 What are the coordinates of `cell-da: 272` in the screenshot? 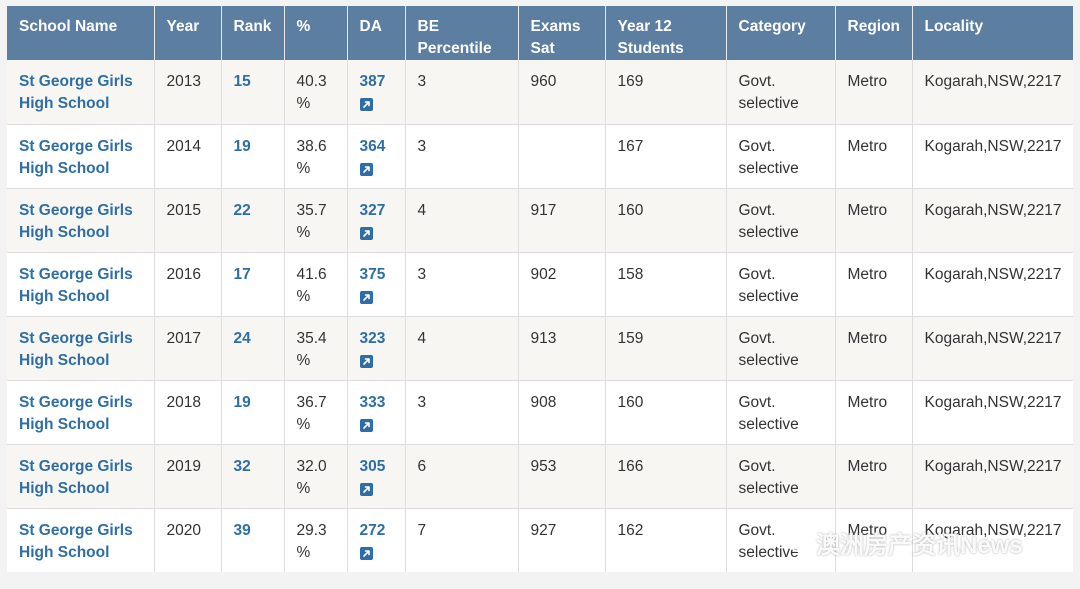 It's located at (376, 539).